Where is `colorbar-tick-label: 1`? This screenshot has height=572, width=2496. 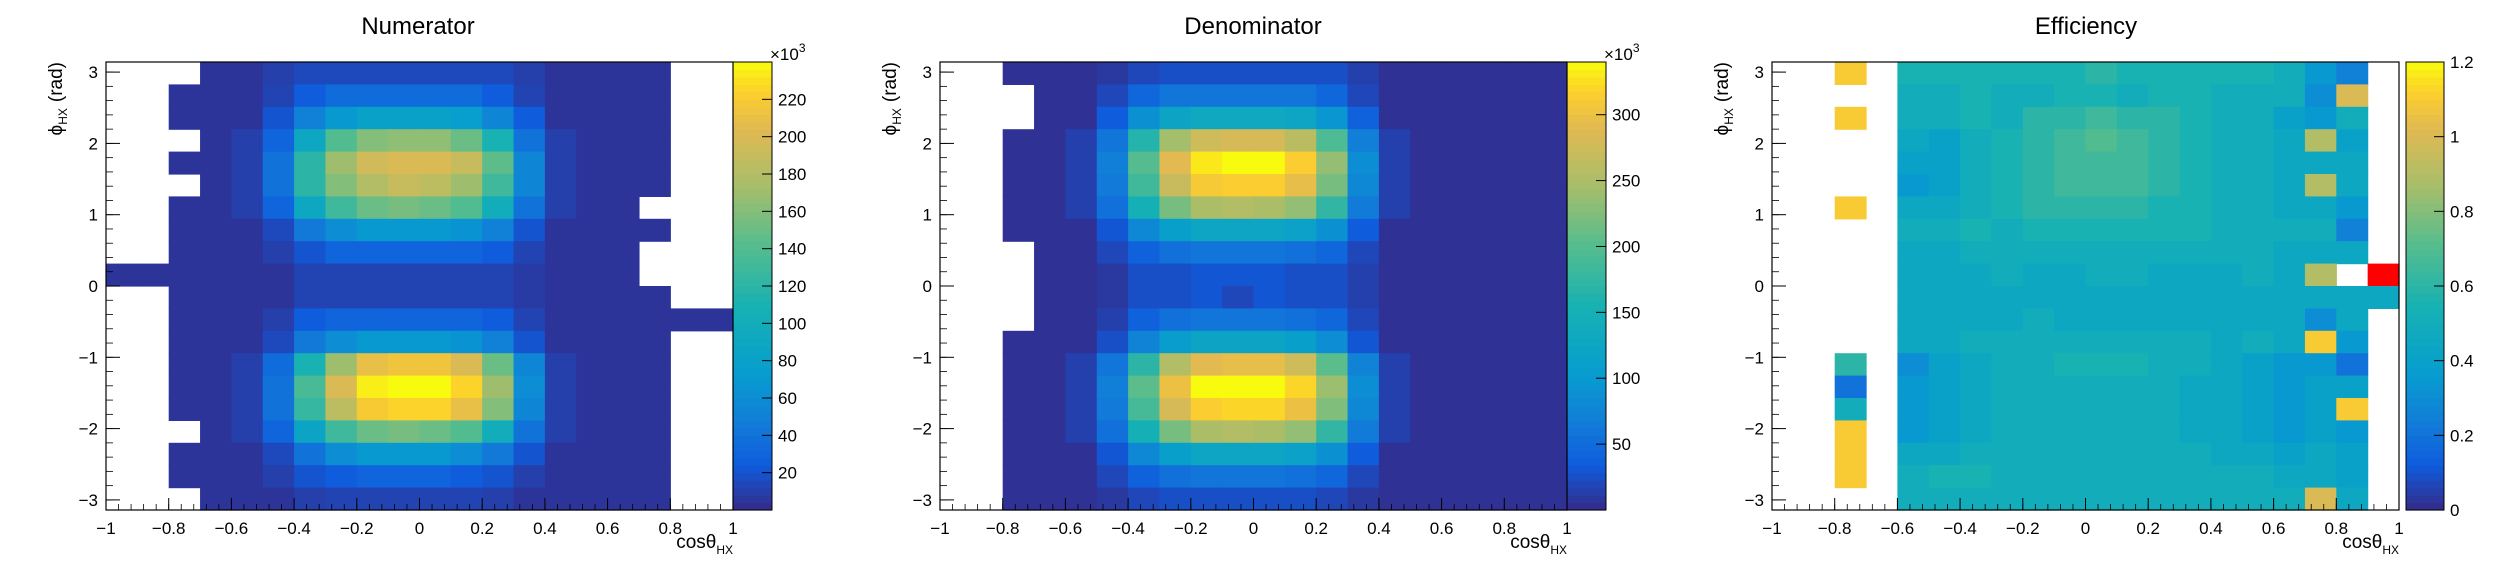
colorbar-tick-label: 1 is located at coordinates (2454, 137).